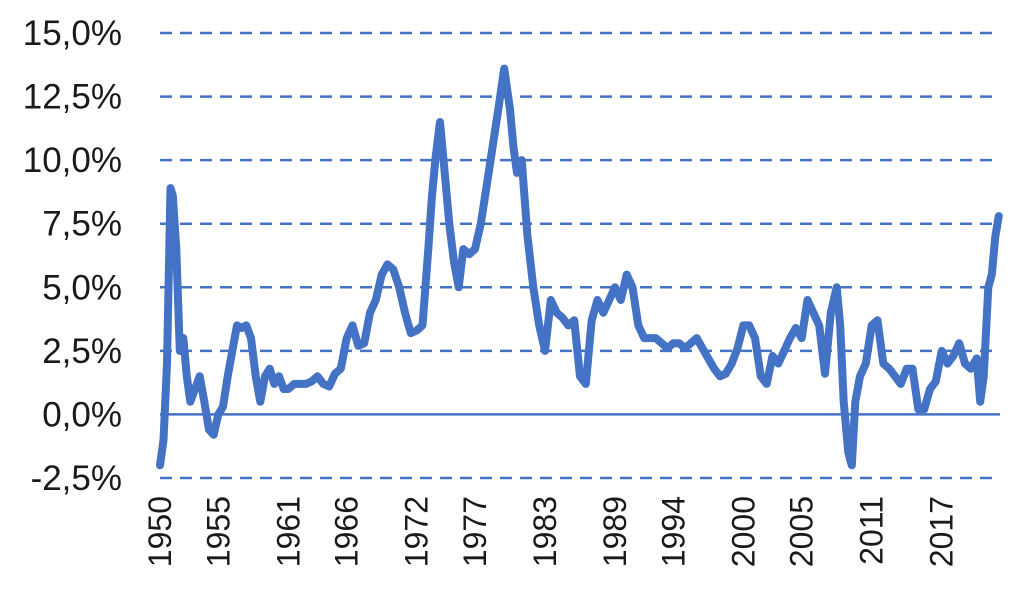  Describe the element at coordinates (82, 414) in the screenshot. I see `y-tick-label: 0,0%` at that location.